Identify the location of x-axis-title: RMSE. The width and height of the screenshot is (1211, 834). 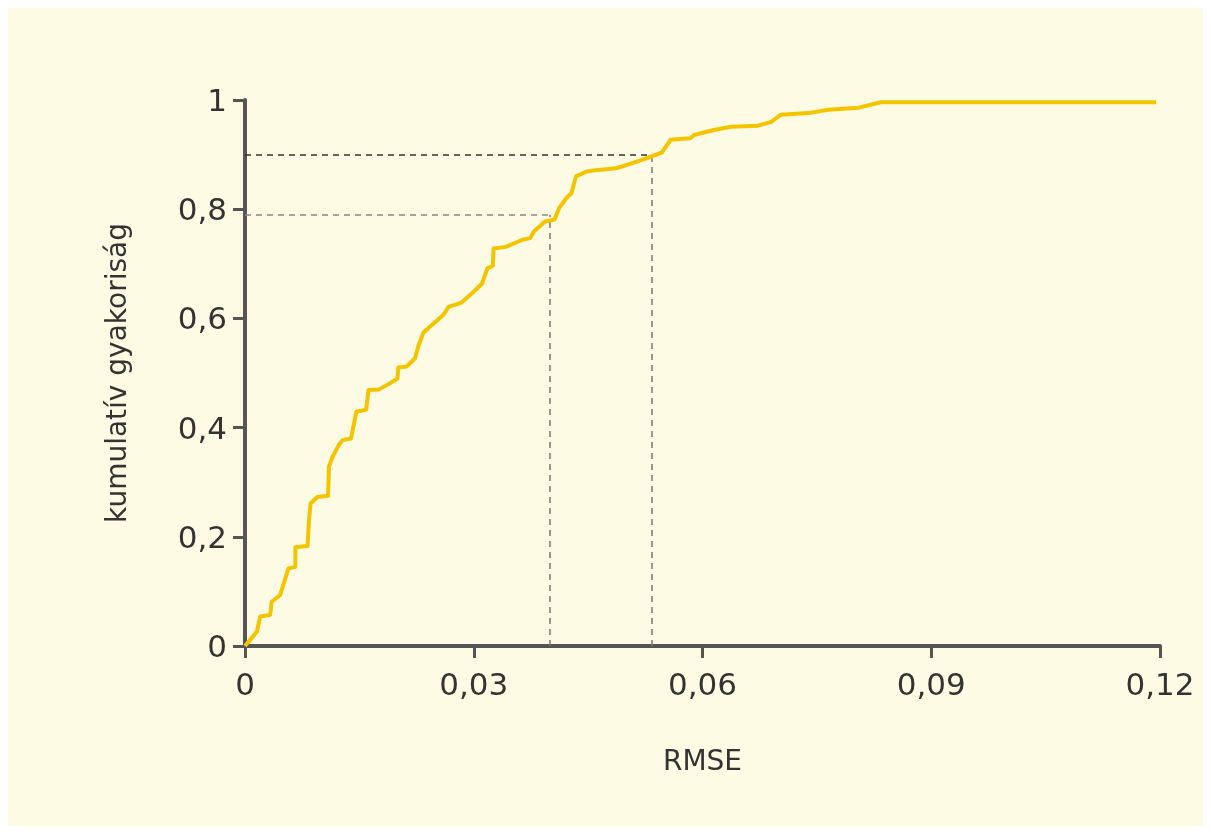
(702, 760).